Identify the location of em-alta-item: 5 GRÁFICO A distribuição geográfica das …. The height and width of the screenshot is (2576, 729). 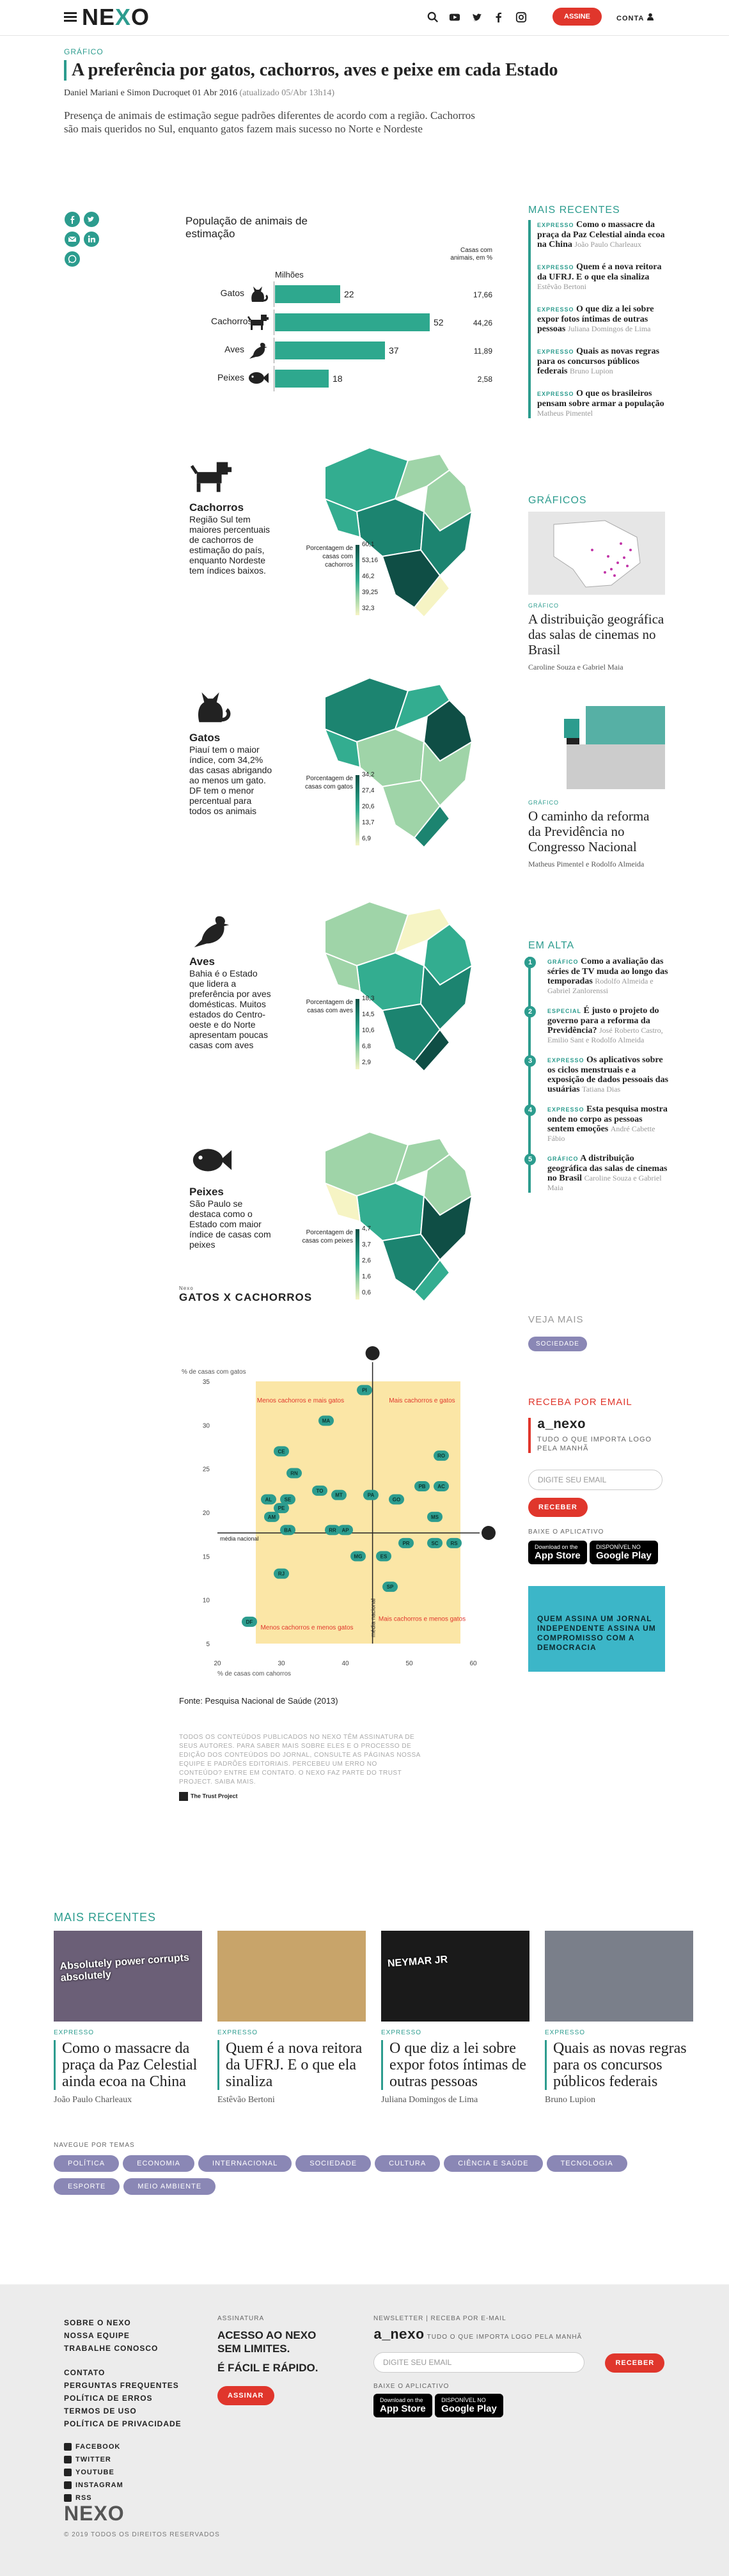
(596, 1173).